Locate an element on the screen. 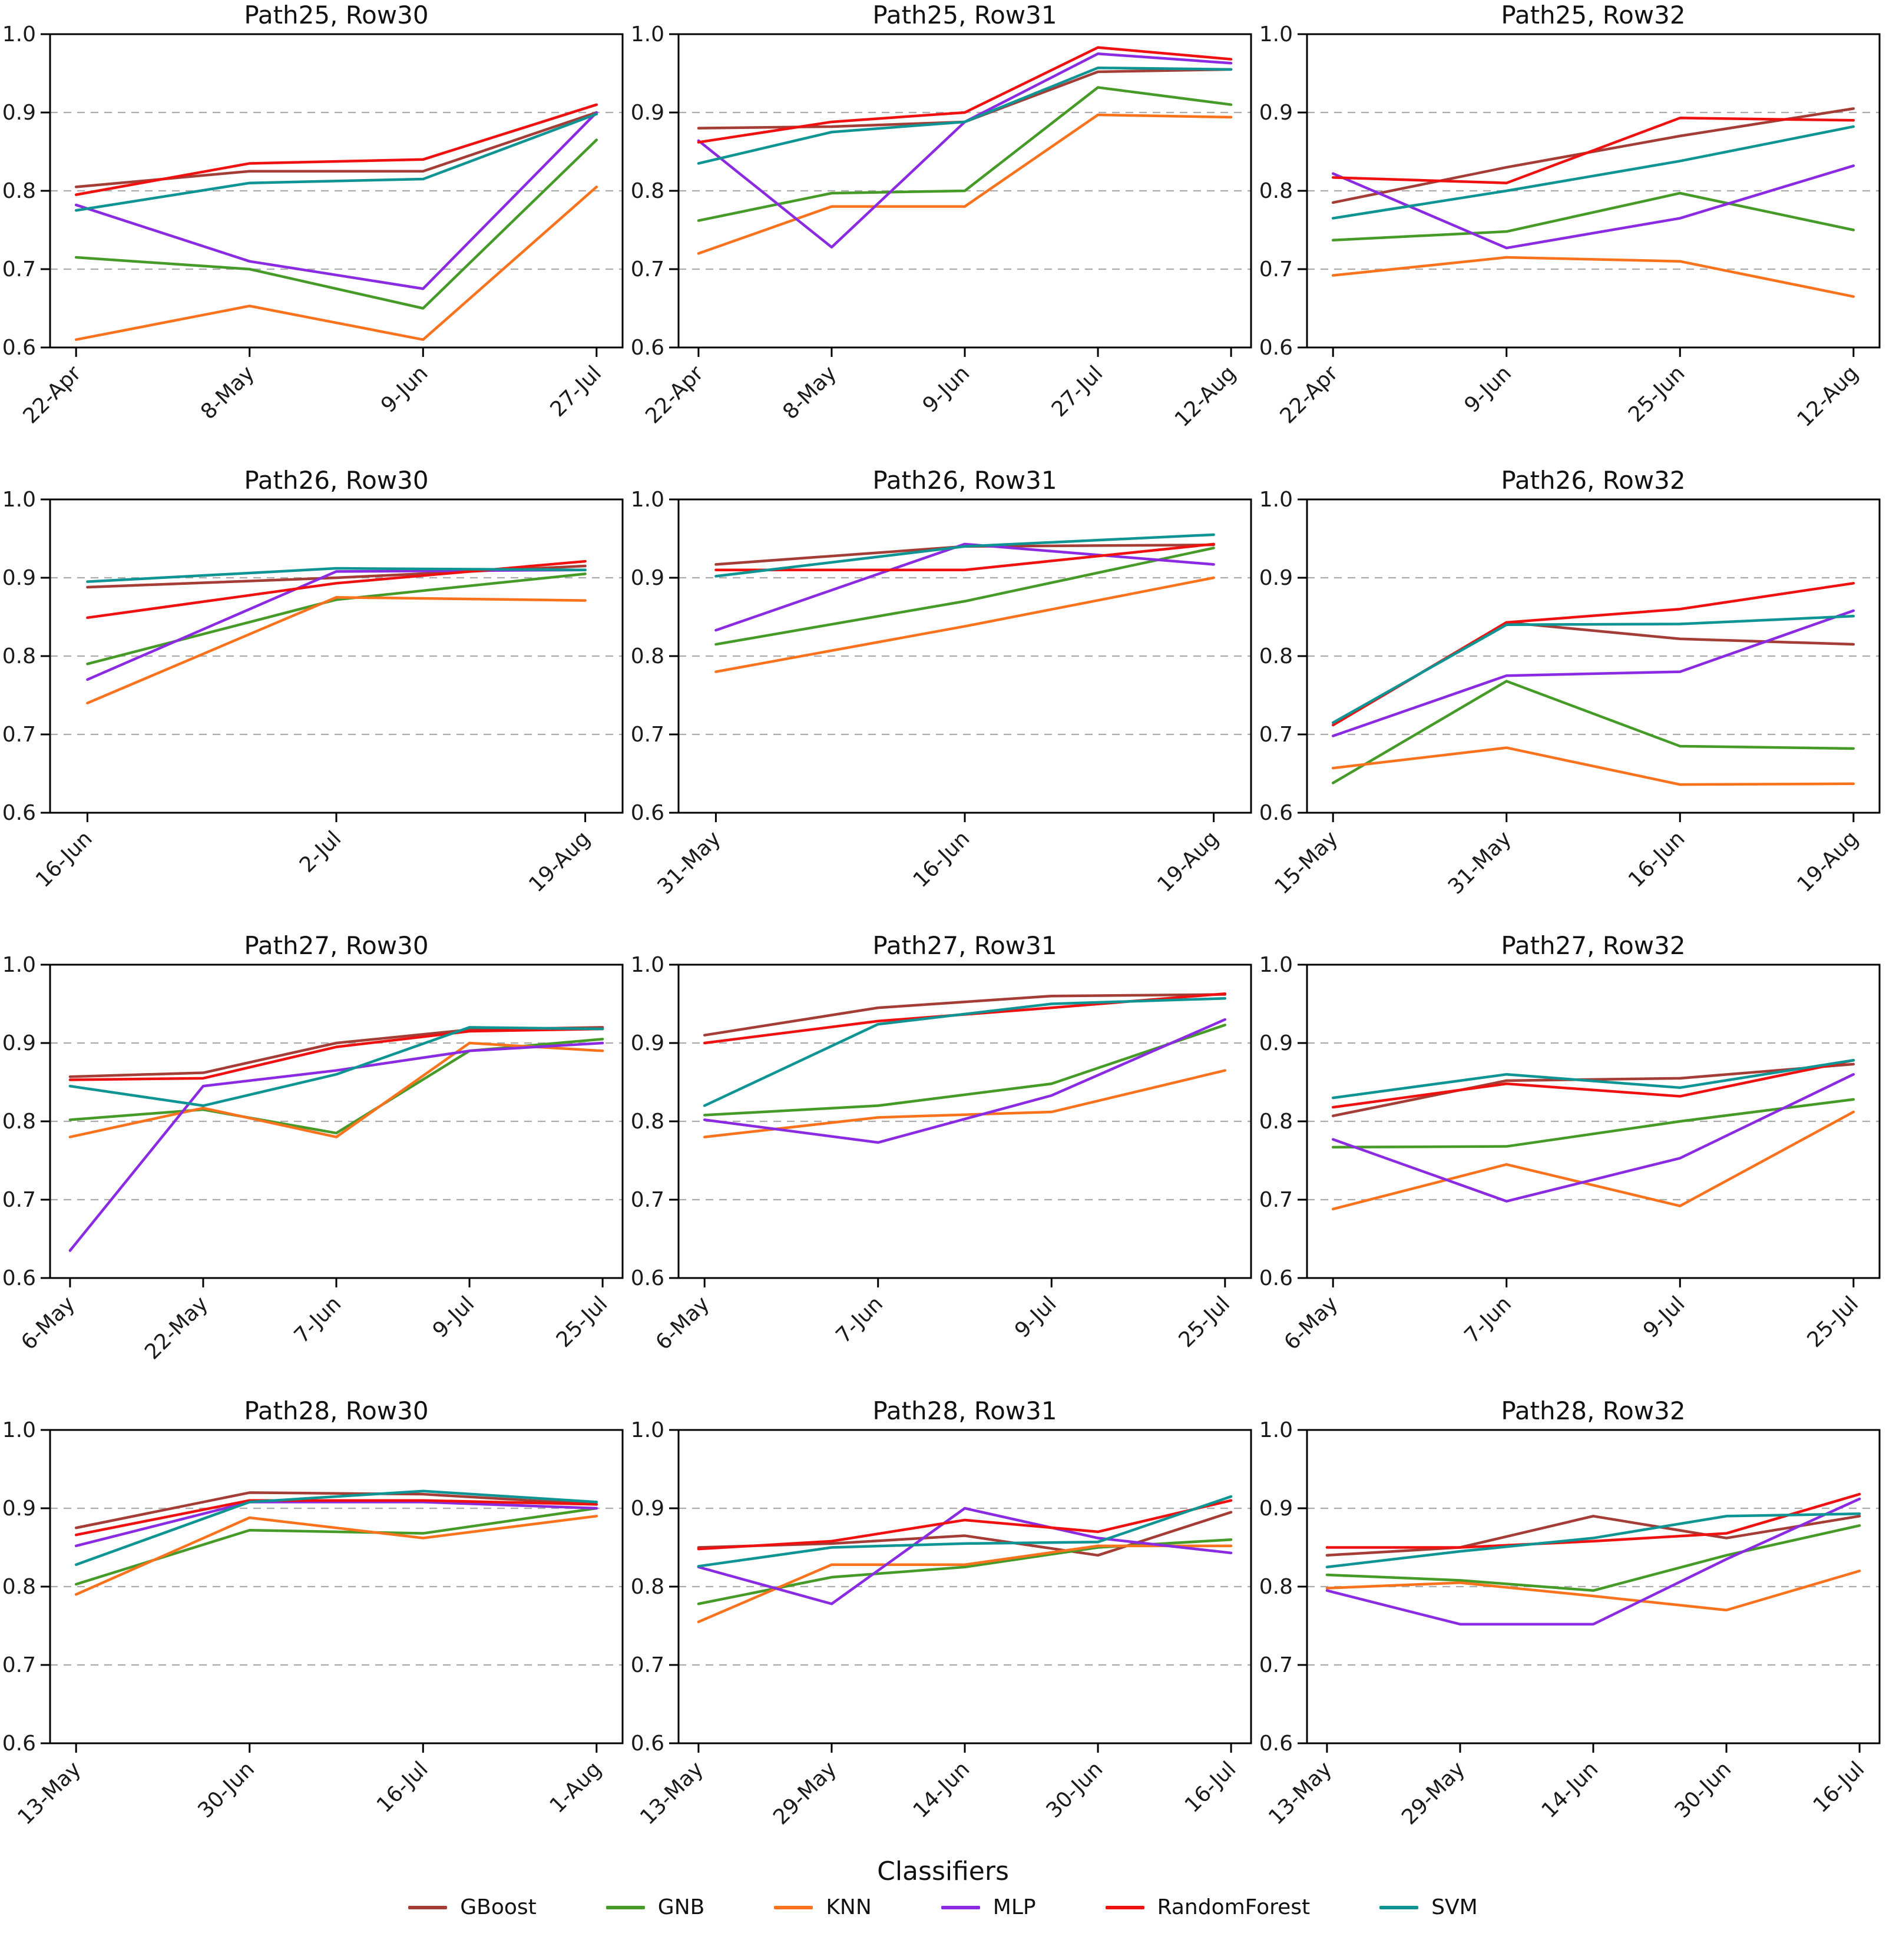 This screenshot has height=1960, width=1886. gnb-line-swatch is located at coordinates (625, 1907).